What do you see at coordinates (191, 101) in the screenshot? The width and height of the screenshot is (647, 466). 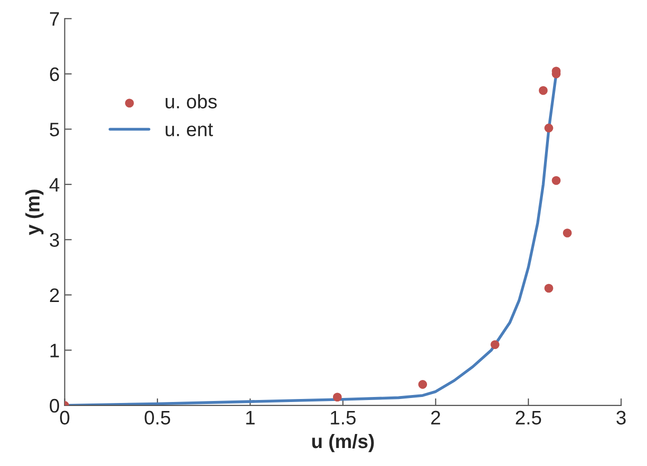 I see `legend-label: u. obs` at bounding box center [191, 101].